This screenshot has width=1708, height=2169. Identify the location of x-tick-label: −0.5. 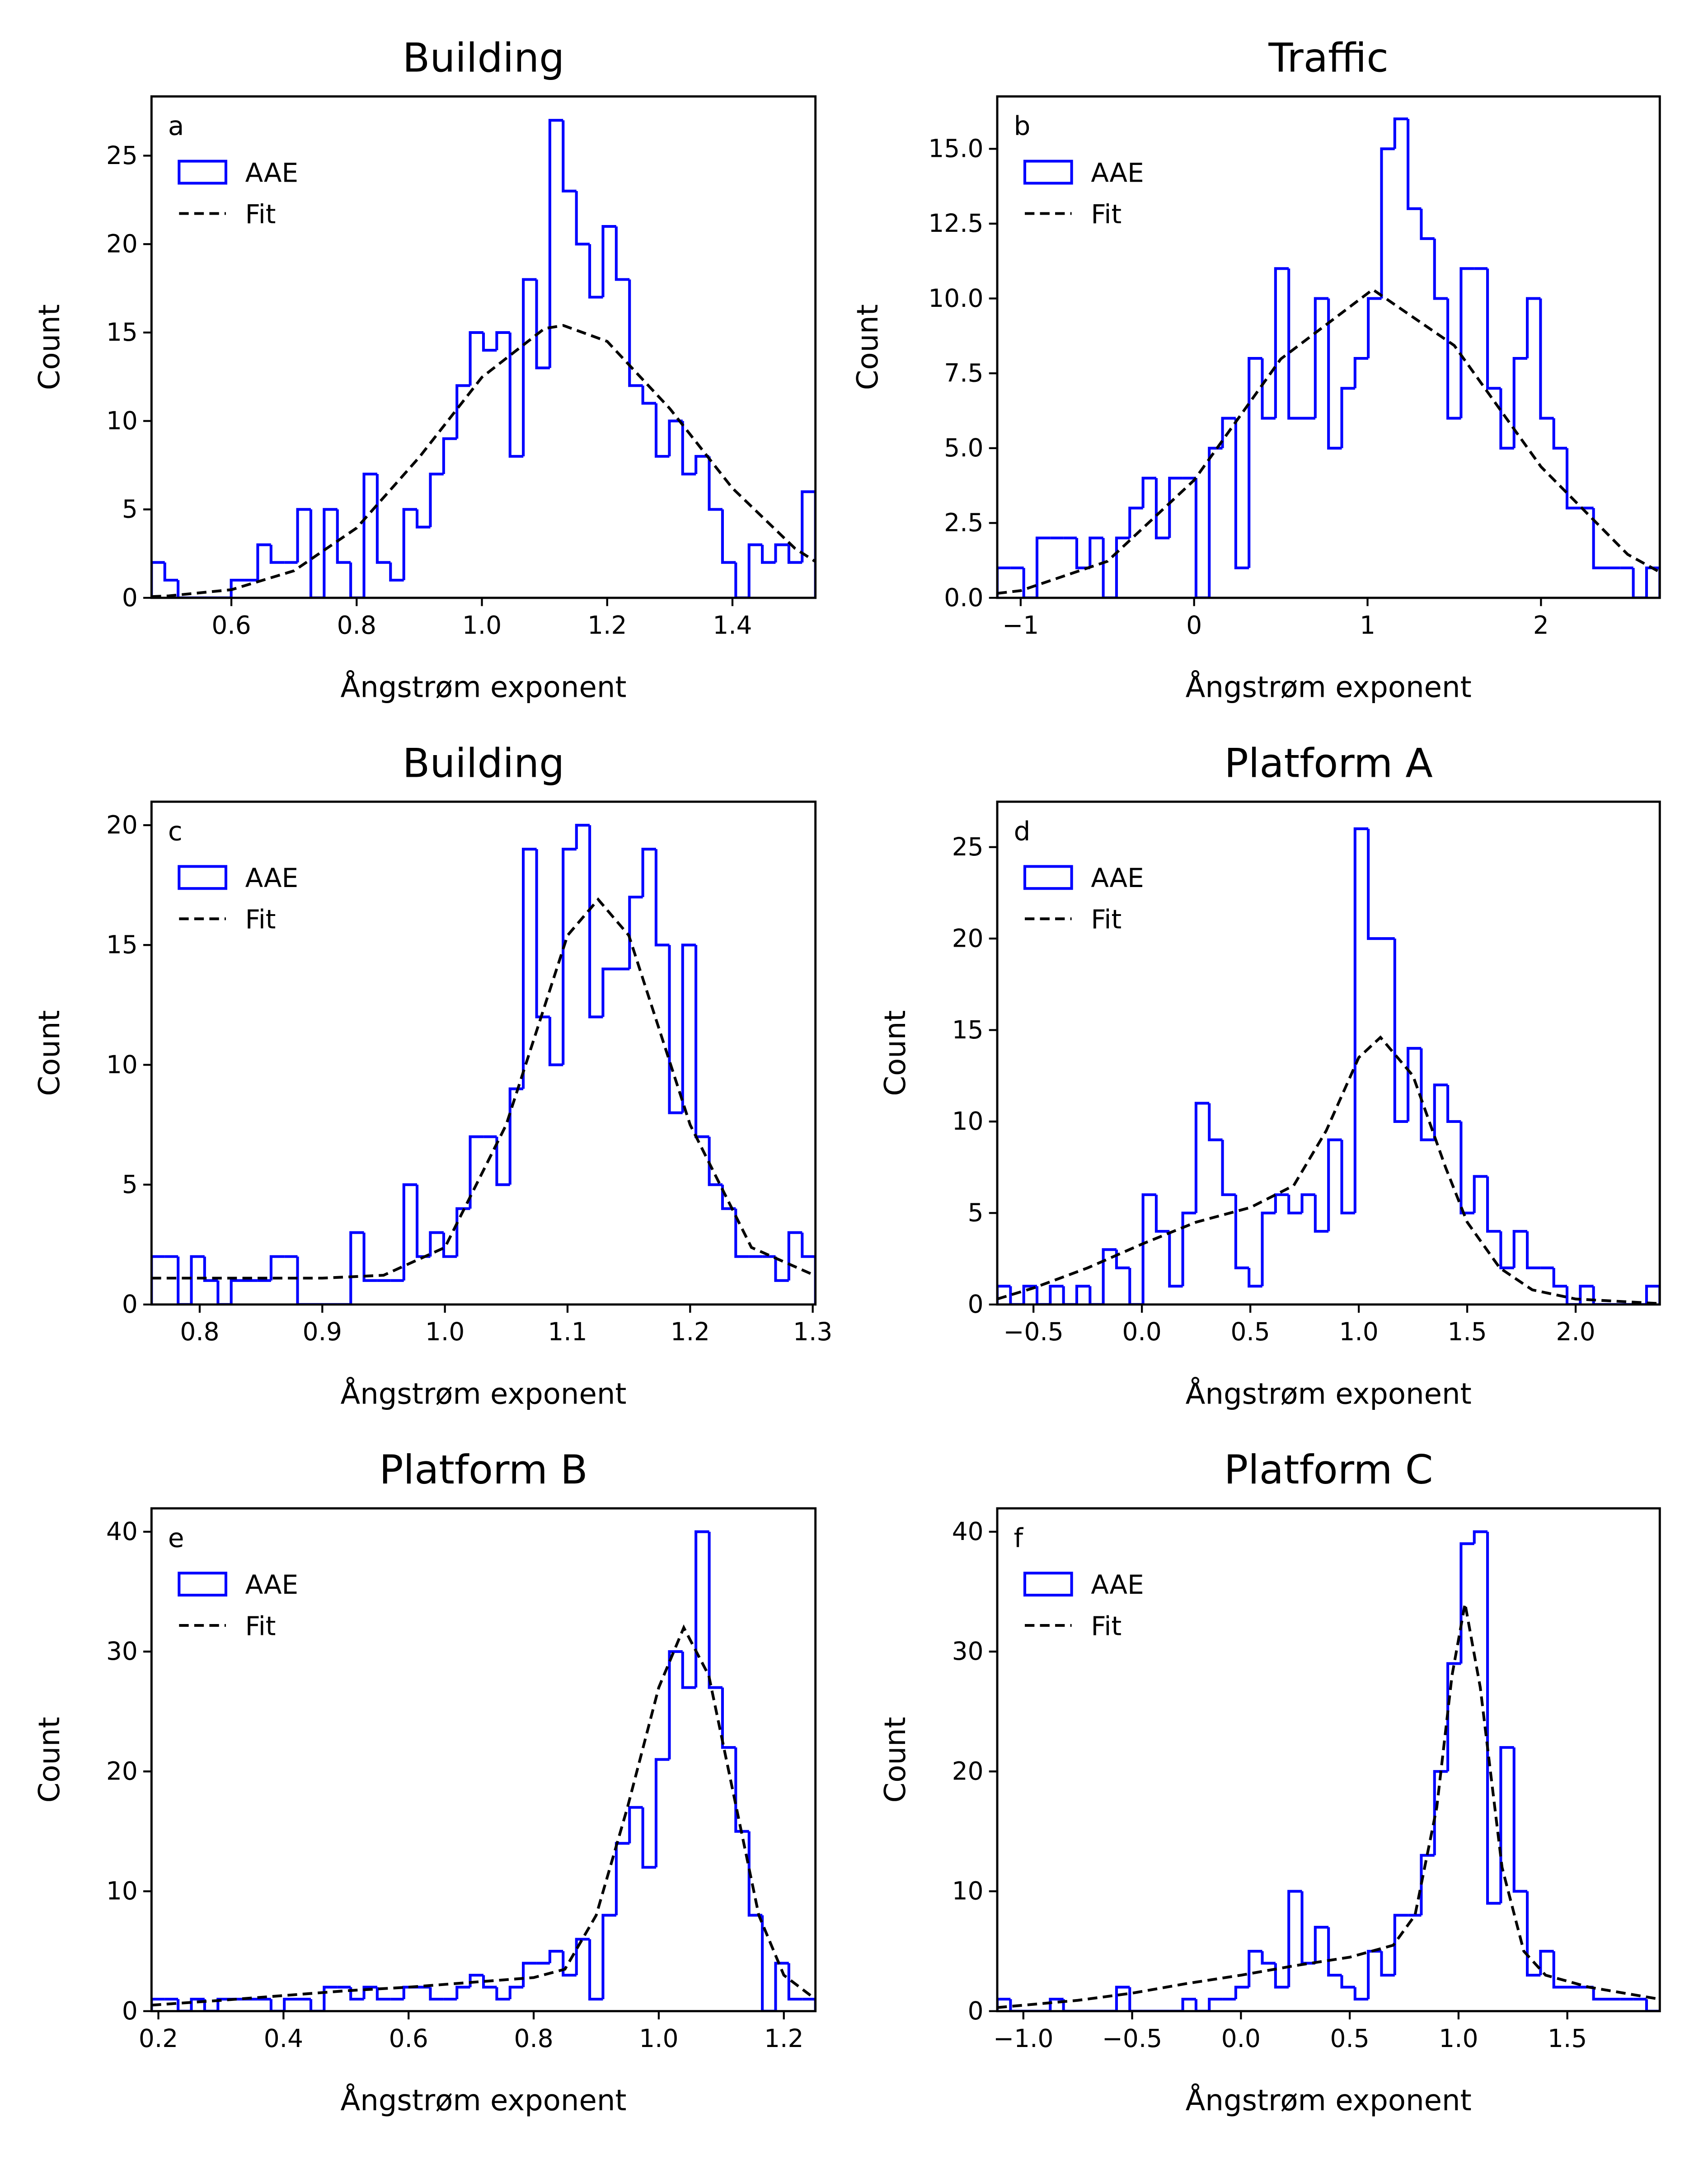
(1132, 2039).